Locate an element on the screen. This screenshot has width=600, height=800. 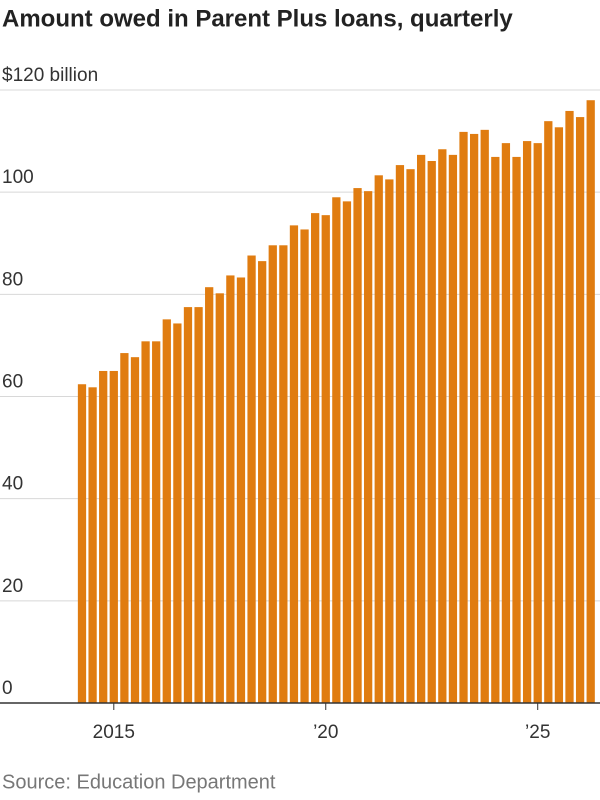
y-tick-label: 0 is located at coordinates (7, 688).